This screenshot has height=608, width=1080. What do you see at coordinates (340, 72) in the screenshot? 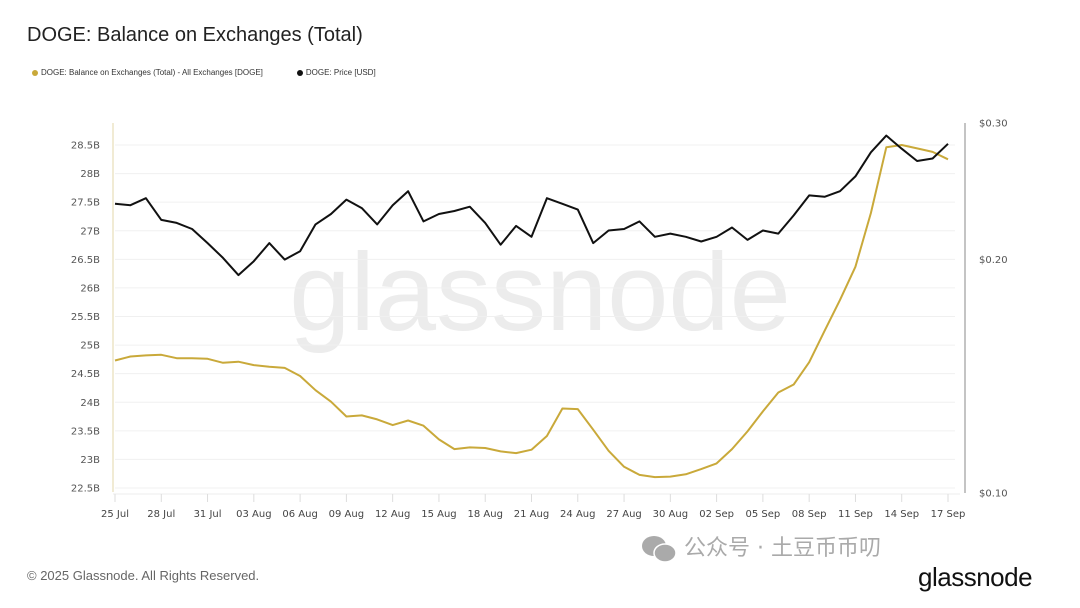
I see `legend-label-price: DOGE: Price [USD]` at bounding box center [340, 72].